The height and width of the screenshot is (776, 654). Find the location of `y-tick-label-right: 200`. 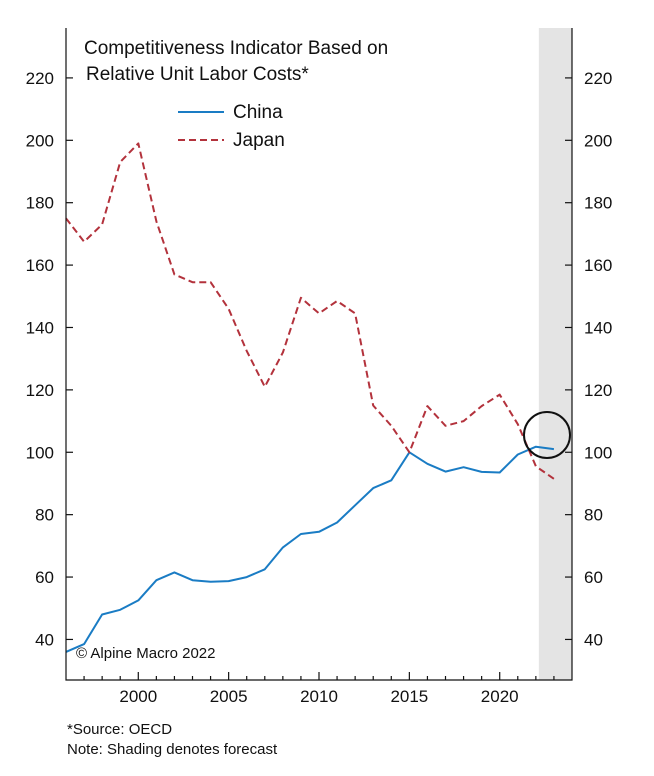

y-tick-label-right: 200 is located at coordinates (598, 140).